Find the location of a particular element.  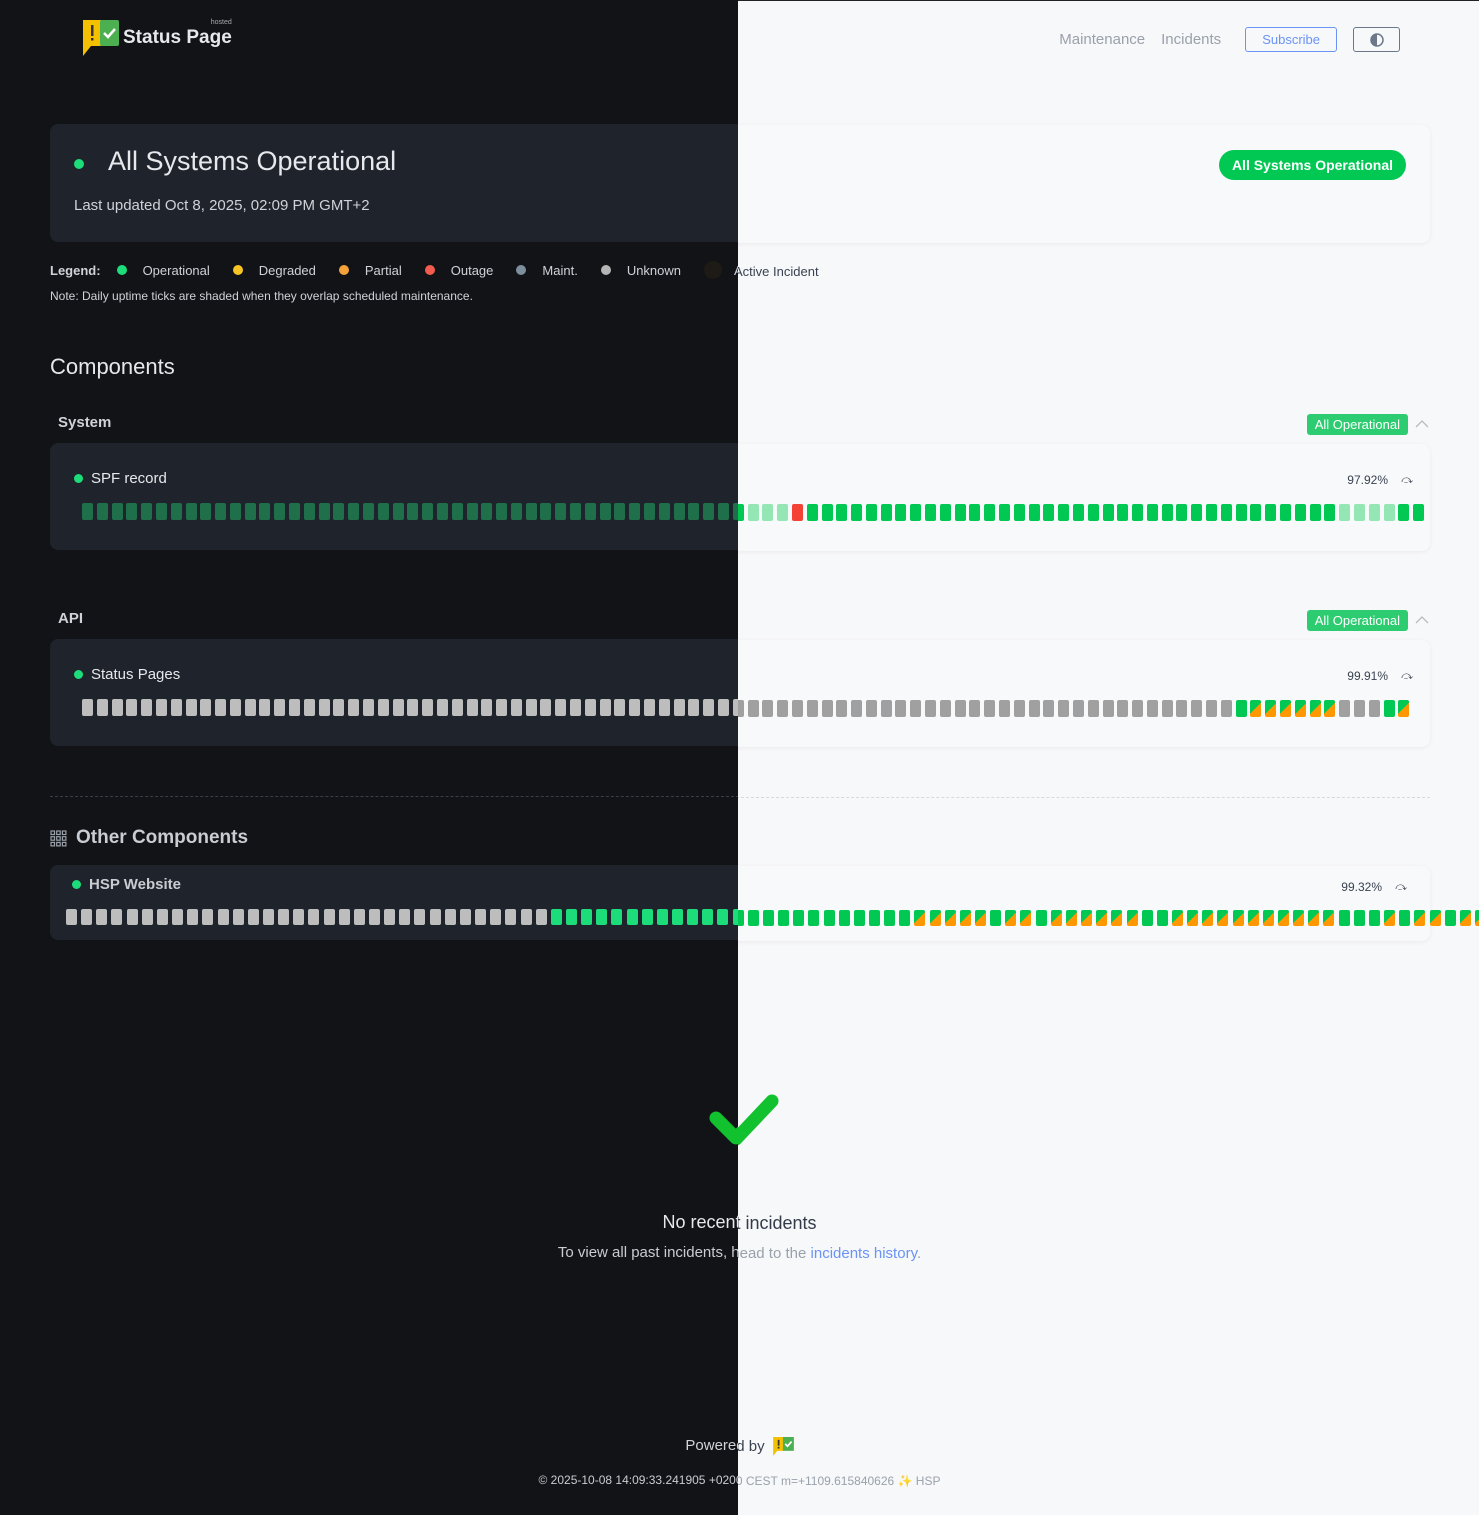

tick-outage is located at coordinates (797, 512).